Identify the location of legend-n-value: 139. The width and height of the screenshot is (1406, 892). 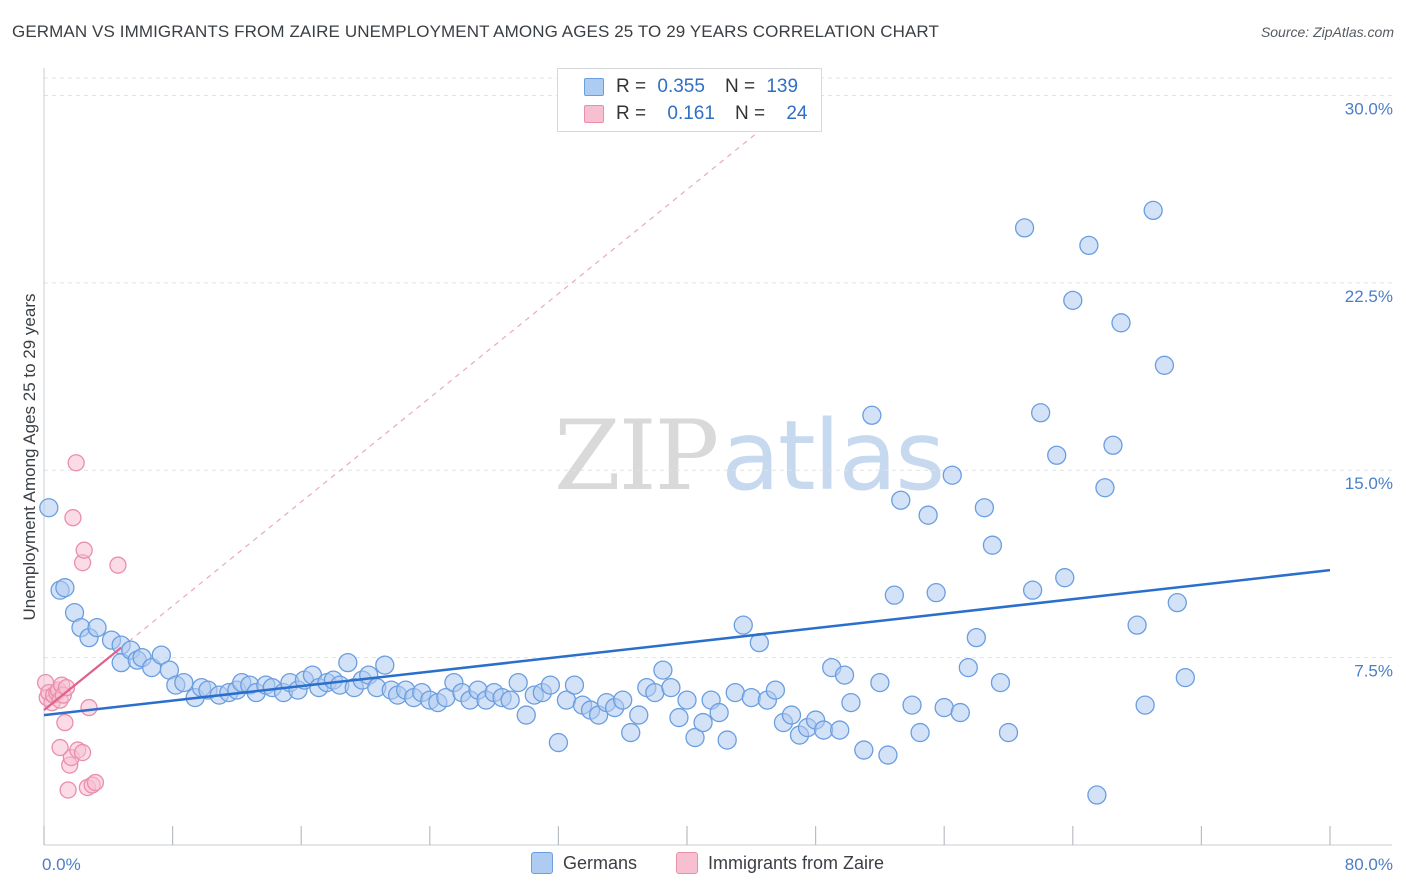
(782, 86).